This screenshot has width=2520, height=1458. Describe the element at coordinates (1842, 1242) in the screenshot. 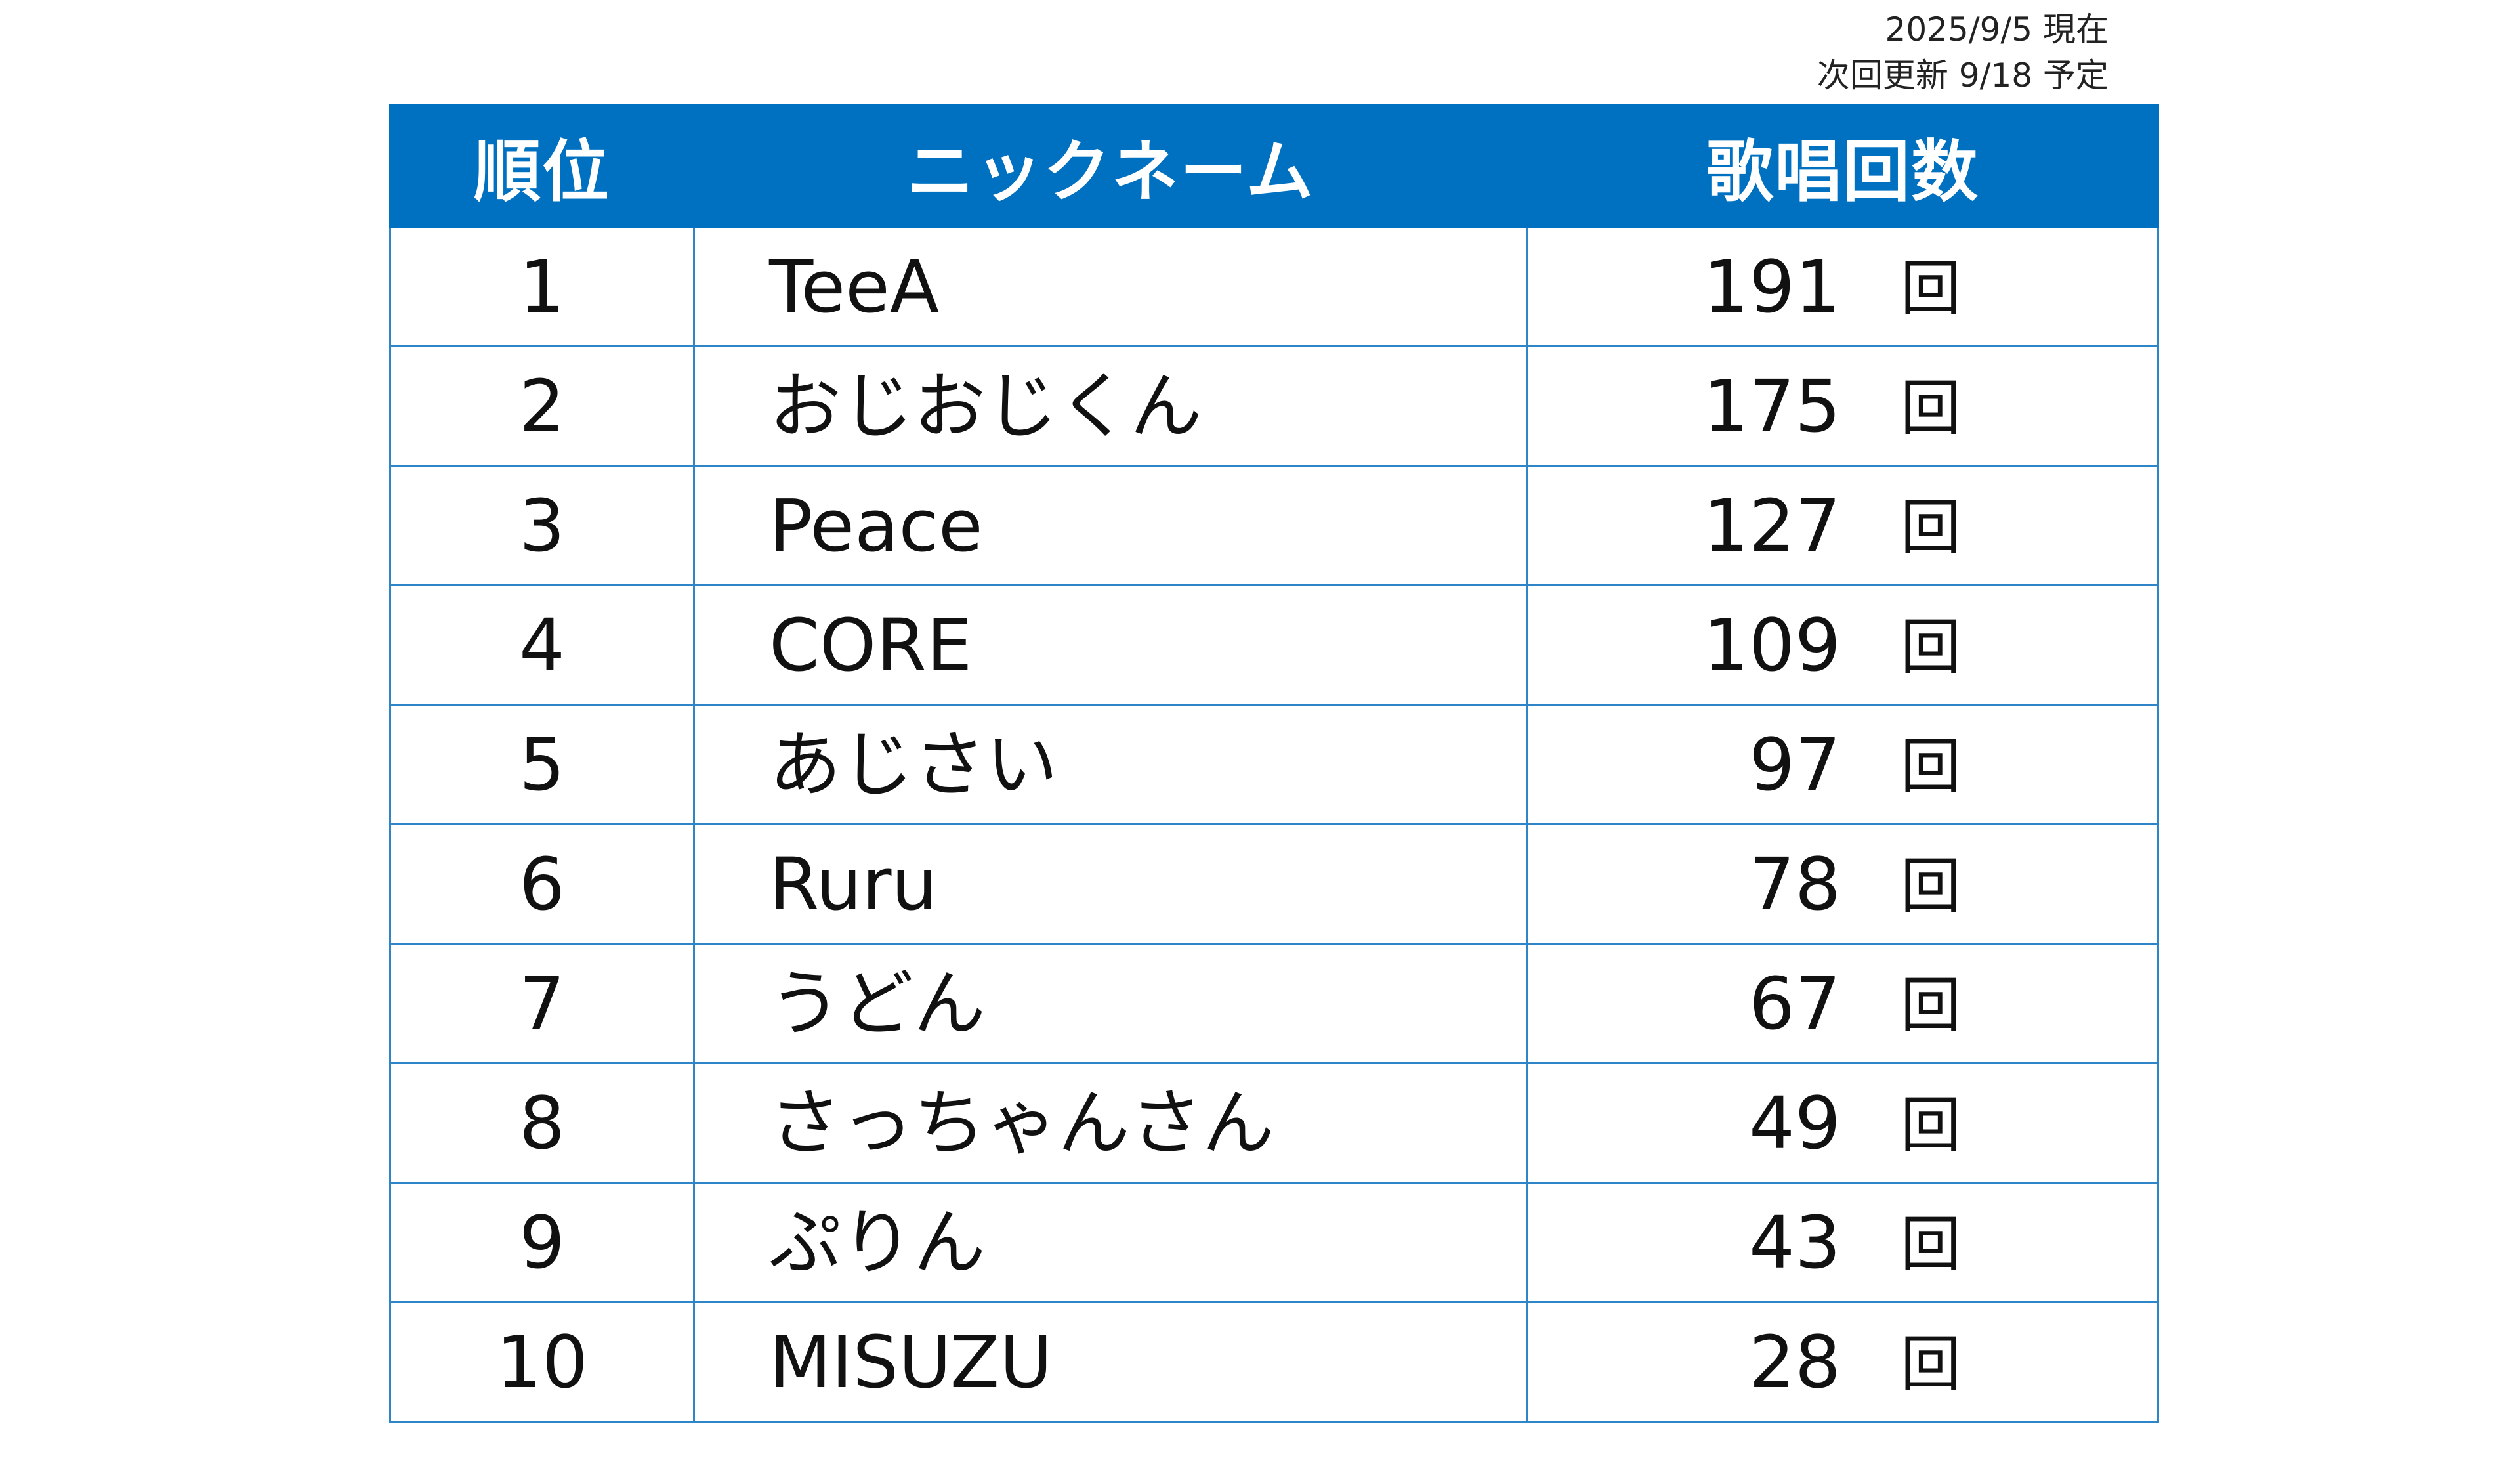

I see `count-cell: 43 回` at that location.